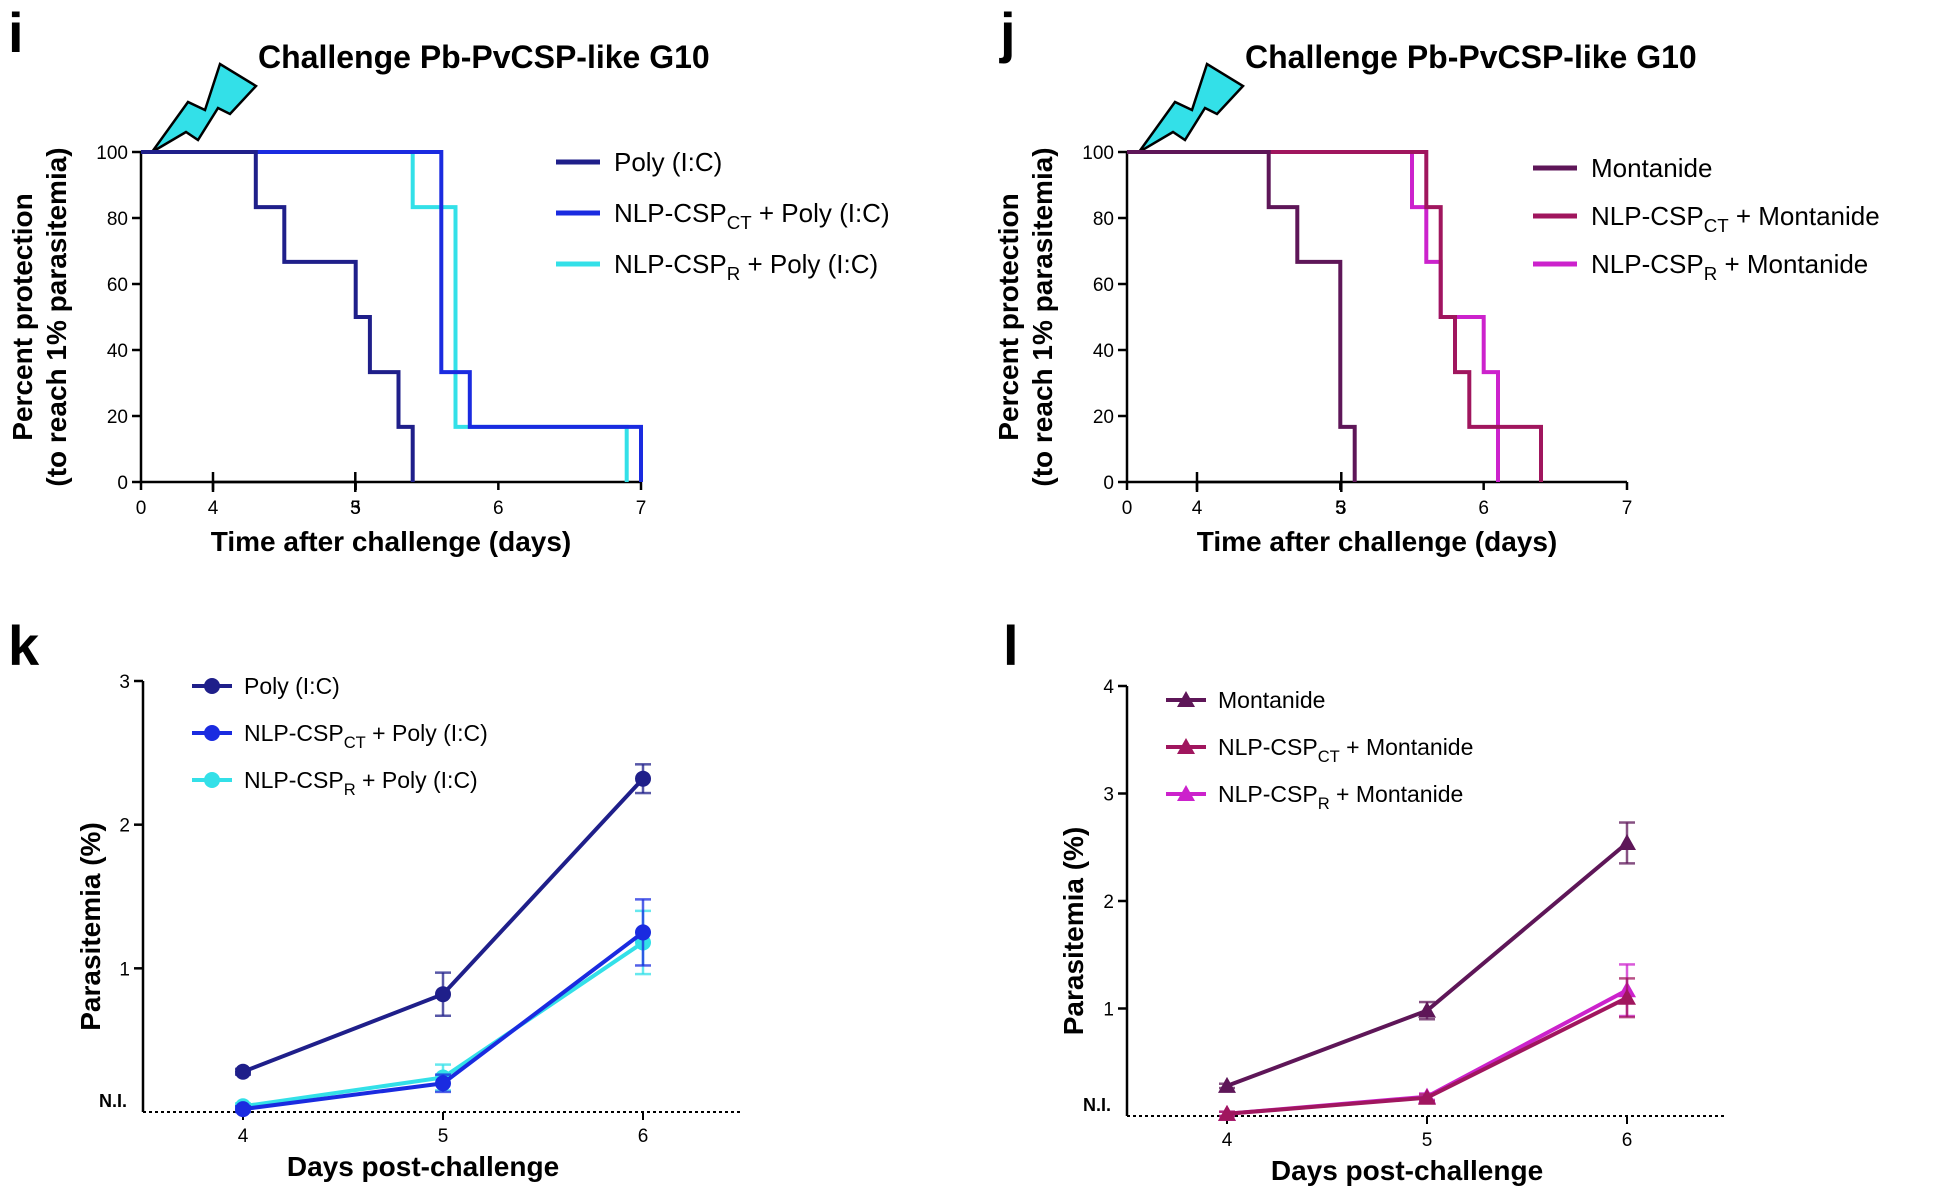  What do you see at coordinates (24, 645) in the screenshot?
I see `panel-letter-k: k` at bounding box center [24, 645].